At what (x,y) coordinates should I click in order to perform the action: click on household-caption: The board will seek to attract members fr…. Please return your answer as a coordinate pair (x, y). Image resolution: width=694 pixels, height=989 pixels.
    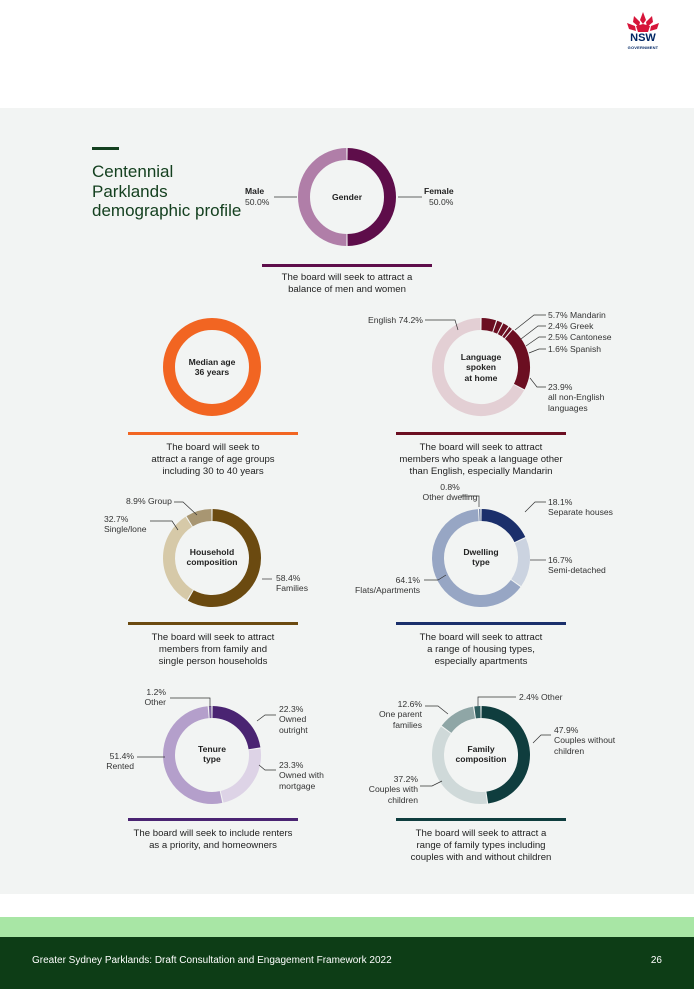
    Looking at the image, I should click on (213, 649).